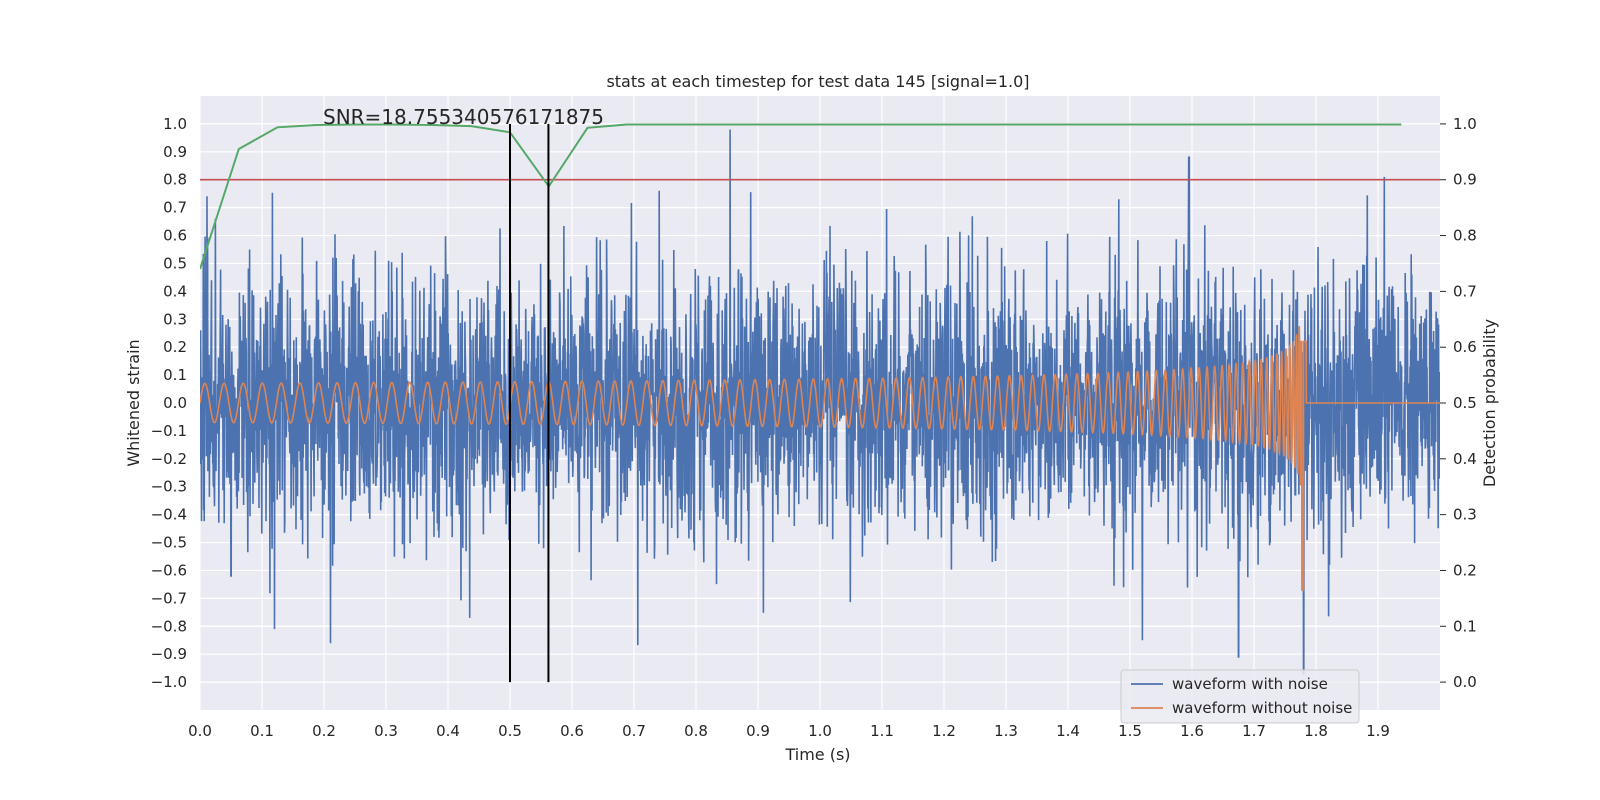  Describe the element at coordinates (175, 180) in the screenshot. I see `y-left-tick-label: 0.8` at that location.